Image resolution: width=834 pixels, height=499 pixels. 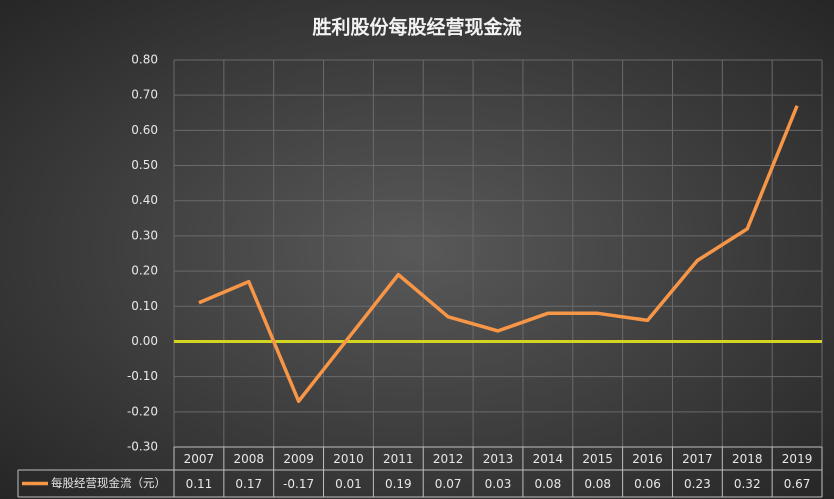 What do you see at coordinates (747, 484) in the screenshot?
I see `table-value: 0.32` at bounding box center [747, 484].